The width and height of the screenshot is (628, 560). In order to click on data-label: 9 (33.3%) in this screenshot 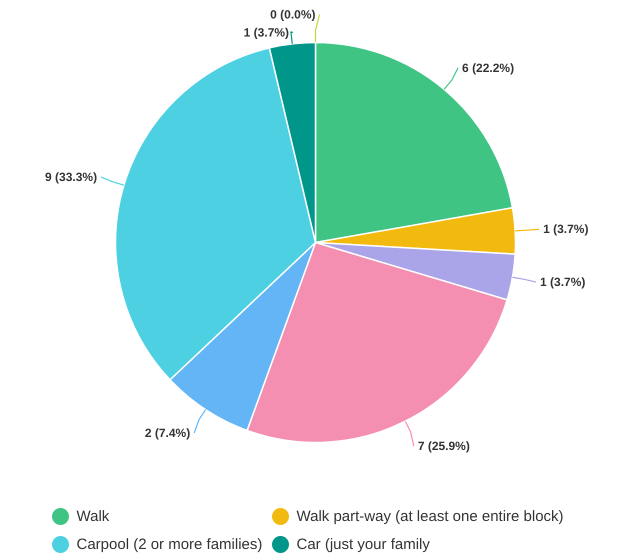, I will do `click(71, 177)`.